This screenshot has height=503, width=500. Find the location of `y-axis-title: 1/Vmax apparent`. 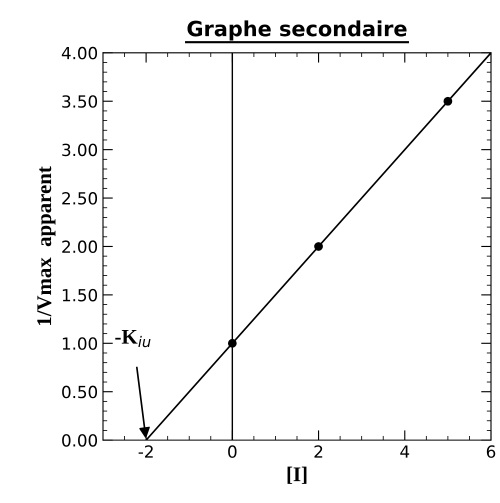

y-axis-title: 1/Vmax apparent is located at coordinates (46, 246).